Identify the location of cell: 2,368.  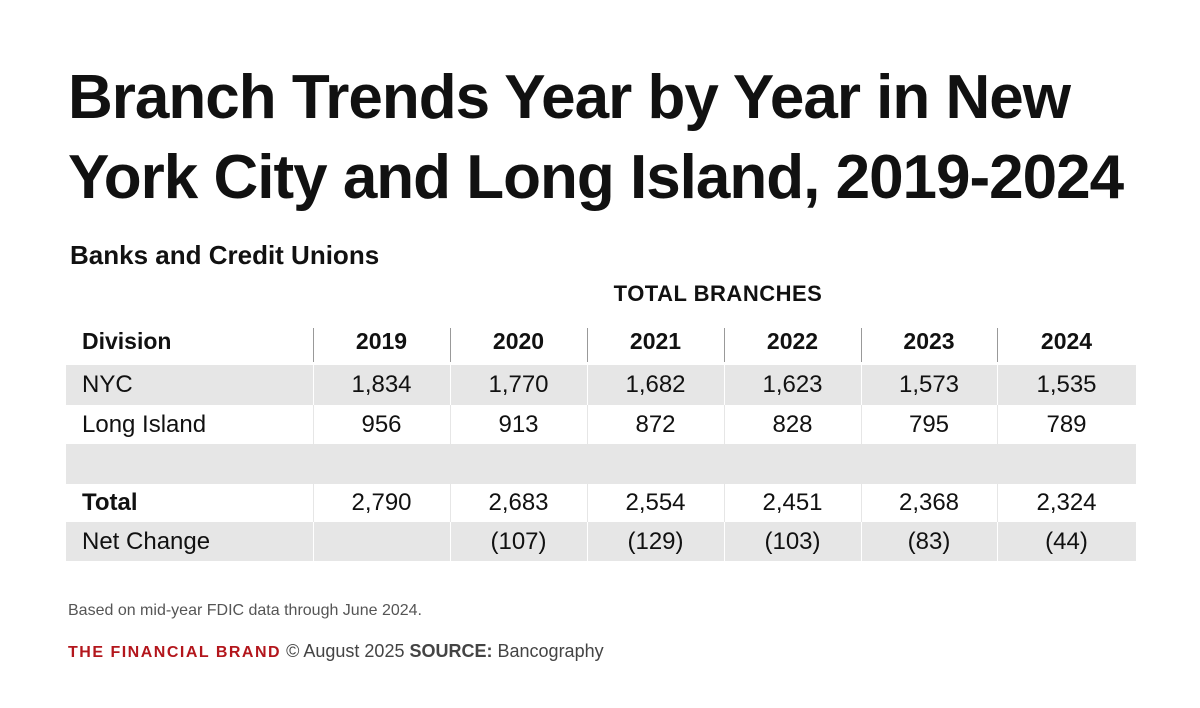
(929, 502).